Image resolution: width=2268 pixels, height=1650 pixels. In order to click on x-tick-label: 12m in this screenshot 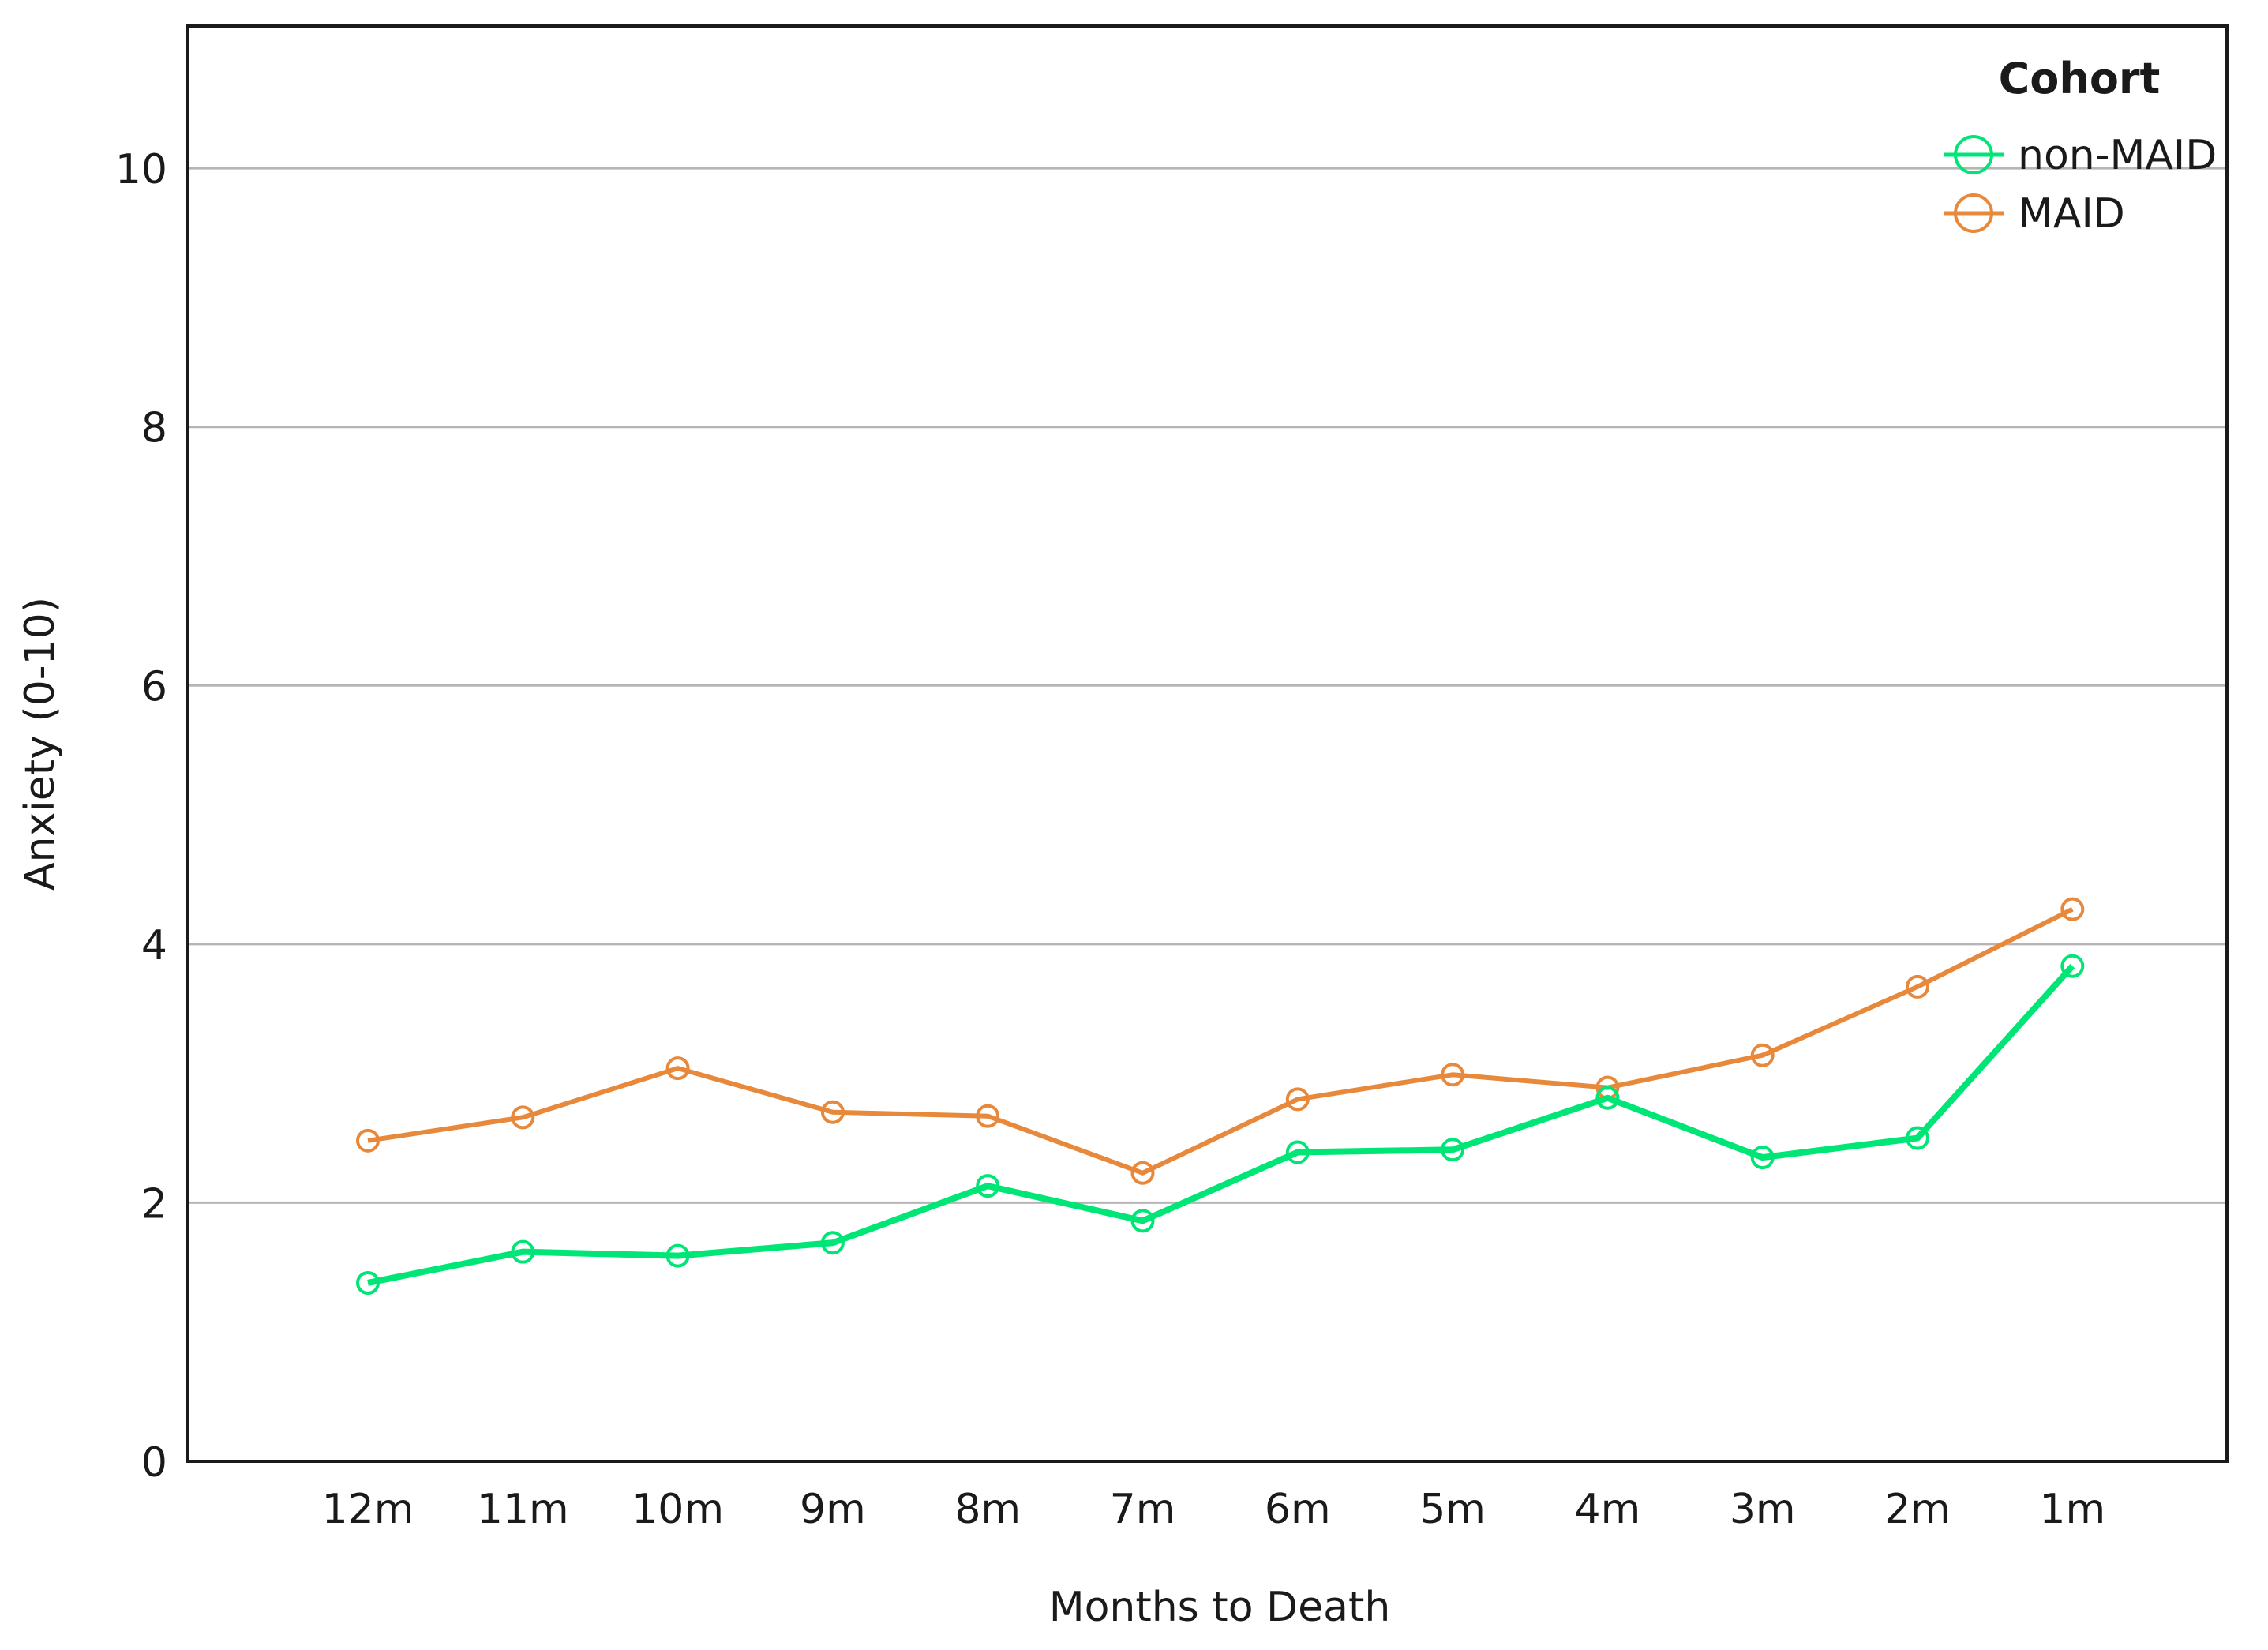, I will do `click(368, 1509)`.